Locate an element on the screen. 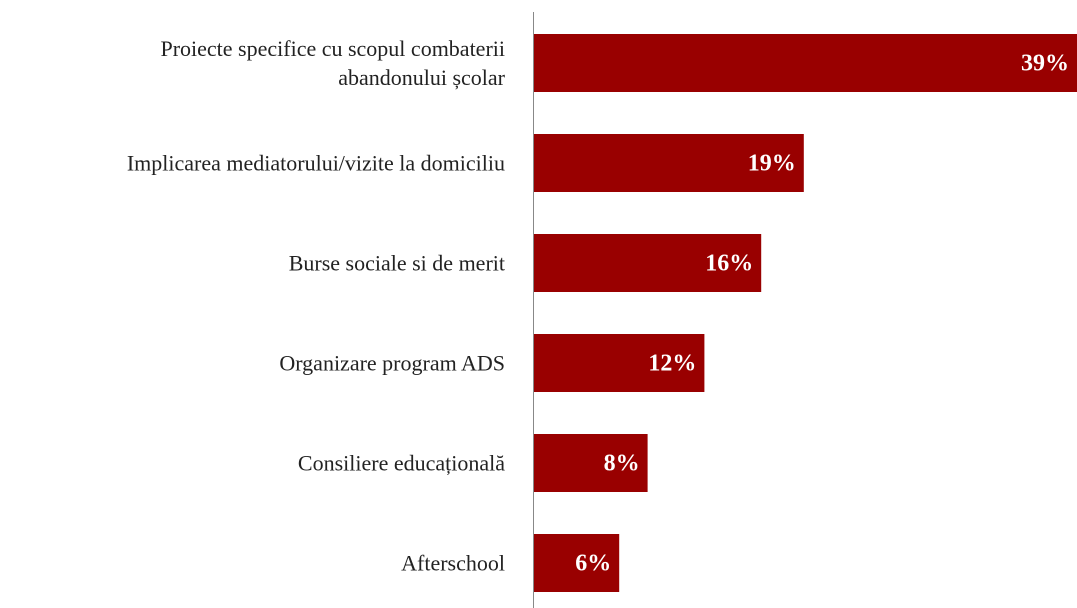 This screenshot has width=1077, height=608. value-label: 6% is located at coordinates (593, 564).